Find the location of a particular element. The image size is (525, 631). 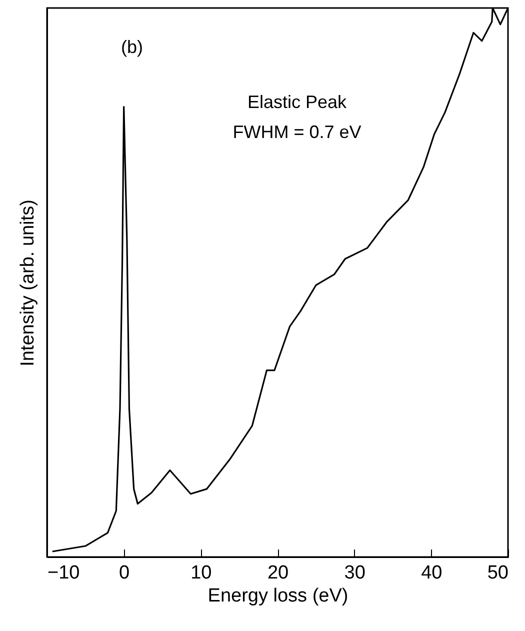

annotation: (b) is located at coordinates (132, 47).